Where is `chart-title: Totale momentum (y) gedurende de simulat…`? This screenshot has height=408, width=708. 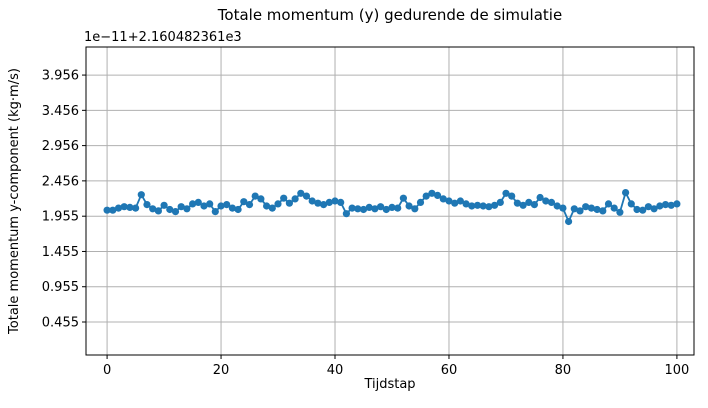 chart-title: Totale momentum (y) gedurende de simulat… is located at coordinates (390, 15).